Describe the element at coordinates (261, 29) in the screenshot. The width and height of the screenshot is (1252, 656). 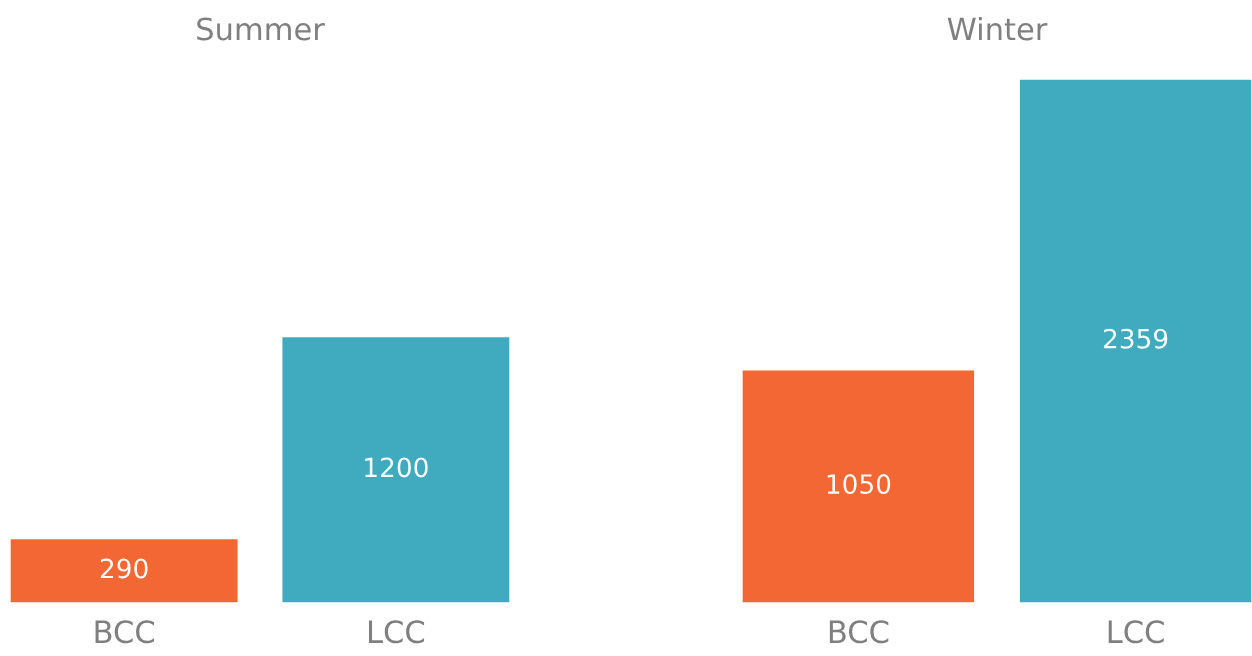
I see `chart-title: Summer` at that location.